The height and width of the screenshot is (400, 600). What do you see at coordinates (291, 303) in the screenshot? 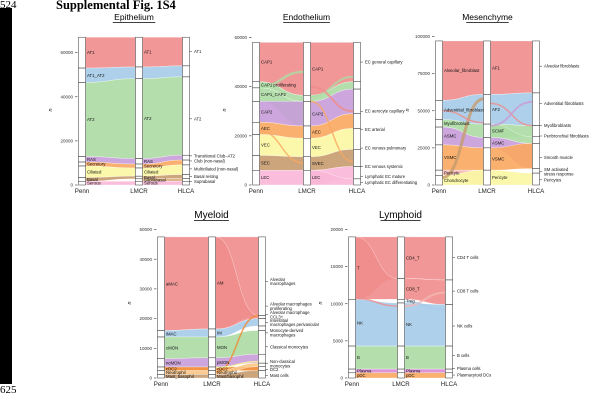
I see `right-label: Alveolar macrophages` at bounding box center [291, 303].